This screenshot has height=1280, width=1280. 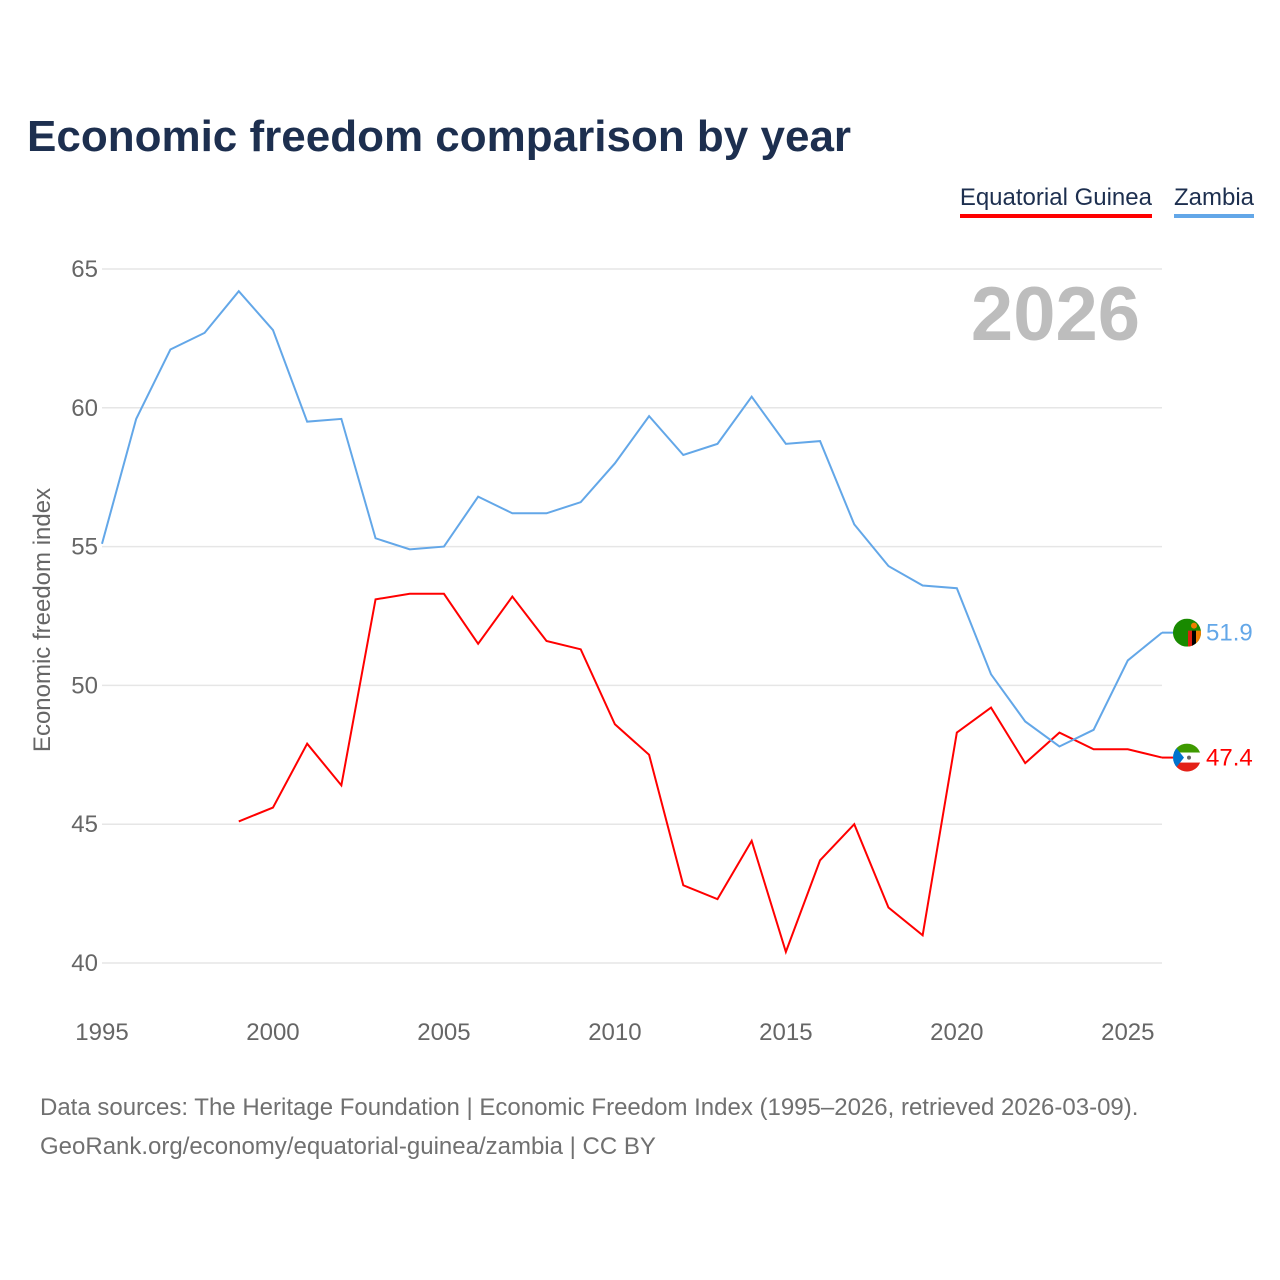 What do you see at coordinates (84, 408) in the screenshot?
I see `y-tick-label: 60` at bounding box center [84, 408].